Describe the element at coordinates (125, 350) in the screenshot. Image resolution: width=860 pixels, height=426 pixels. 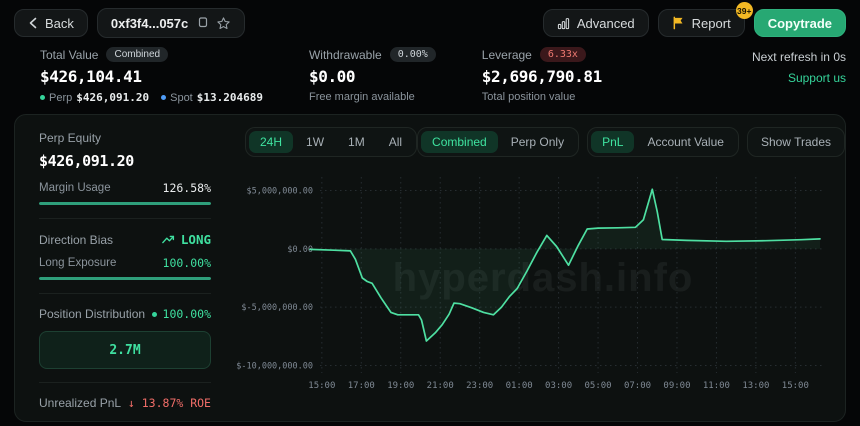
I see `position-size-box: 2.7M` at that location.